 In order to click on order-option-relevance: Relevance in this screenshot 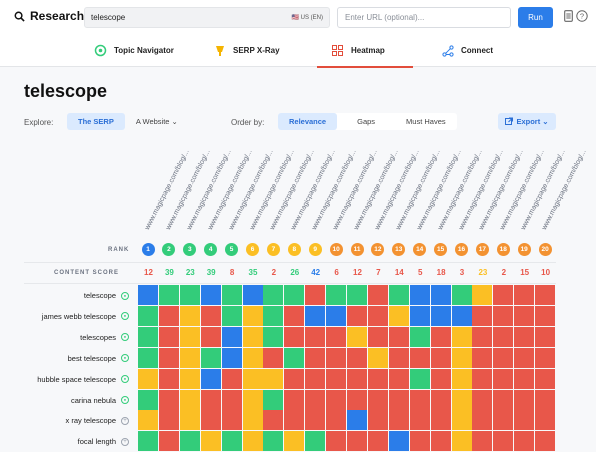, I will do `click(308, 121)`.